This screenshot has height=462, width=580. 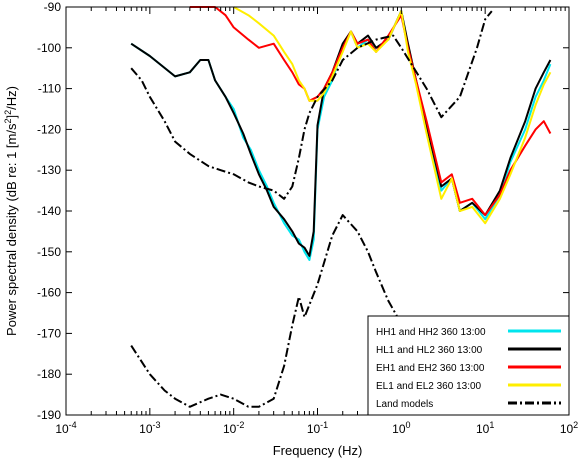 What do you see at coordinates (485, 428) in the screenshot?
I see `x-tick-label: 10¹` at bounding box center [485, 428].